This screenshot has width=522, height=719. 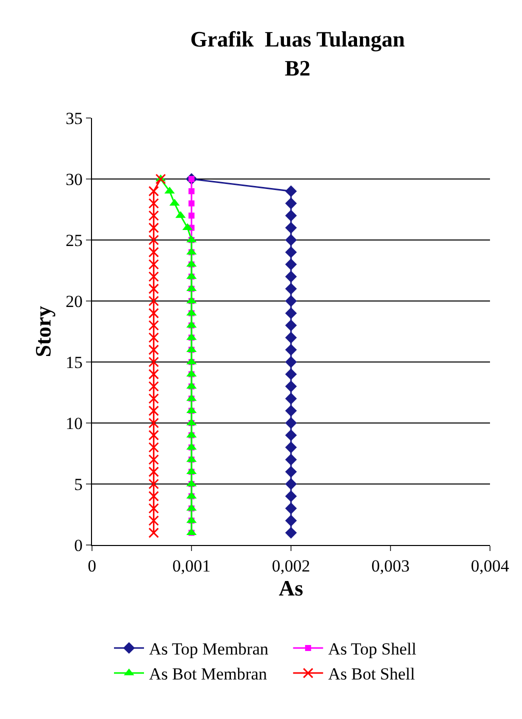 I want to click on y-axis-title: Story, so click(x=43, y=332).